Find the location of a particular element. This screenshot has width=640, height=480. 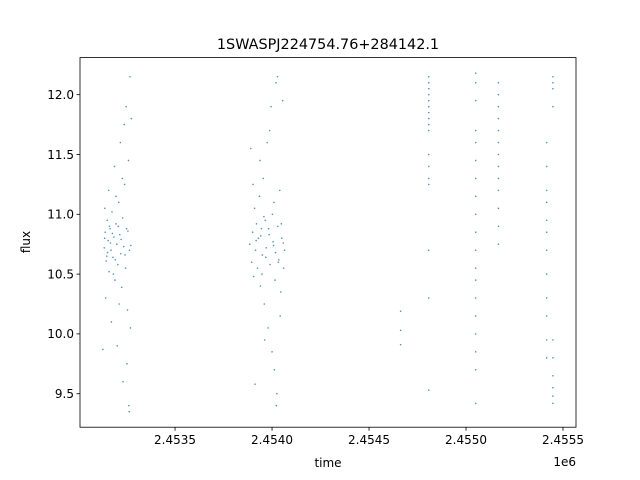

x-tick-label: 2.4555 is located at coordinates (563, 440).